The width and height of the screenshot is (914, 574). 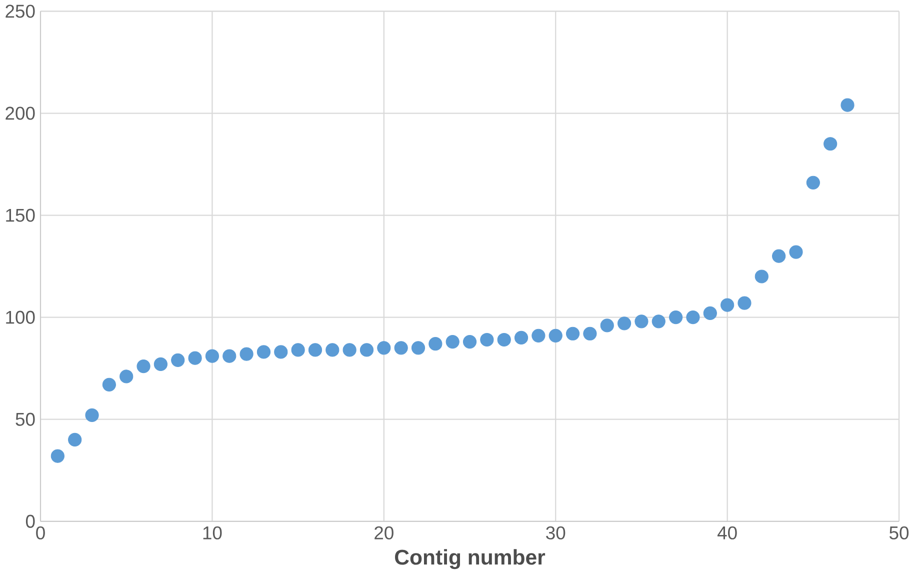 I want to click on y-tick-label: 250, so click(x=20, y=11).